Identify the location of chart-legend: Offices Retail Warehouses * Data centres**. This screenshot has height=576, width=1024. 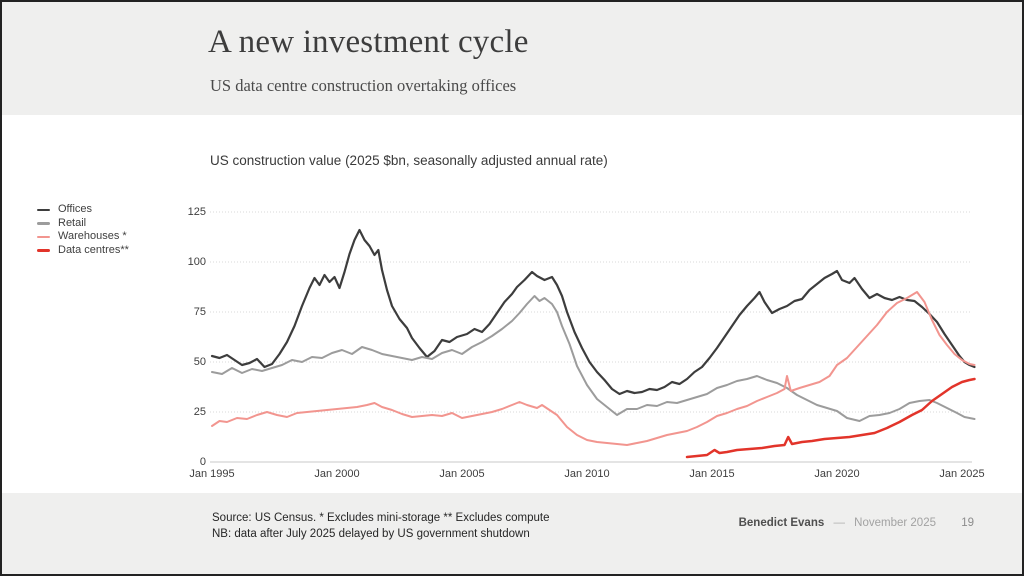
(83, 230).